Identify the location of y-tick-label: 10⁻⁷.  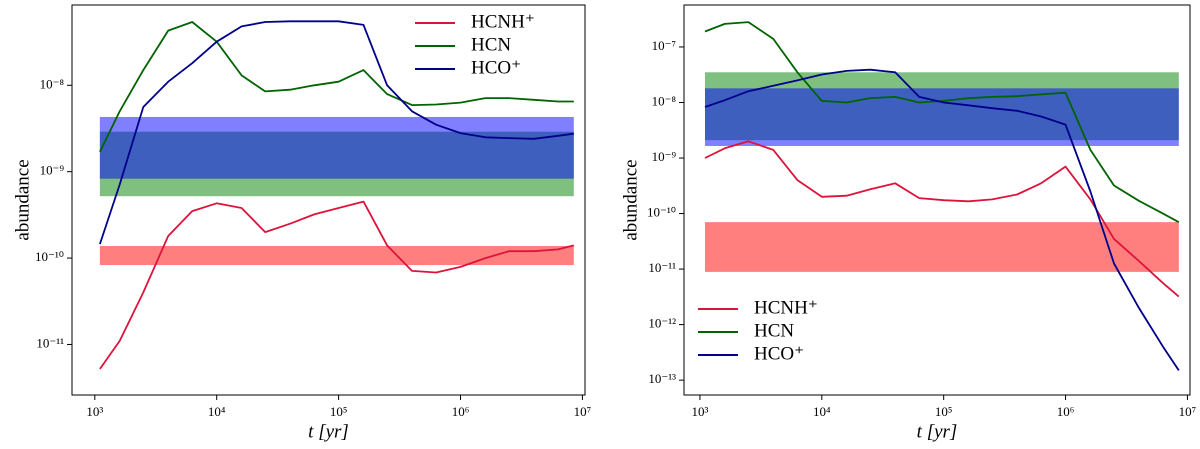
(664, 45).